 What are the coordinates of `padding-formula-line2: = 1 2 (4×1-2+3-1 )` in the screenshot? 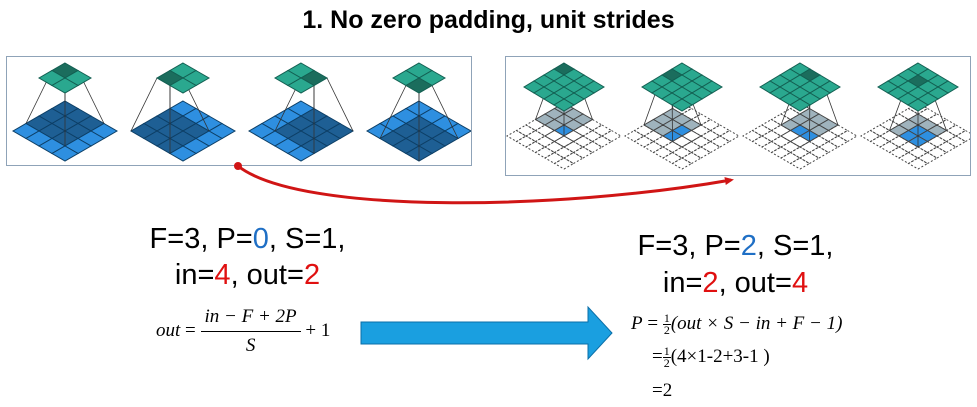 It's located at (711, 357).